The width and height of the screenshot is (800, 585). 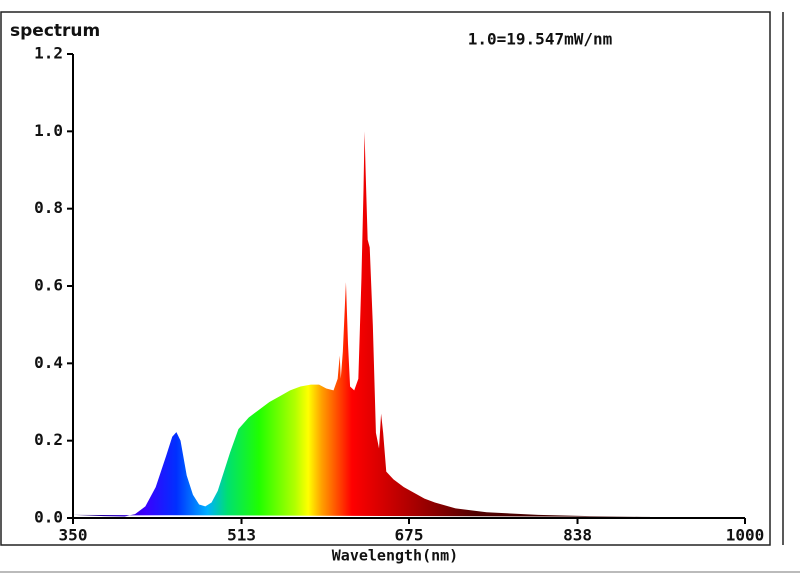 I want to click on x-tick-label: 1000, so click(x=745, y=535).